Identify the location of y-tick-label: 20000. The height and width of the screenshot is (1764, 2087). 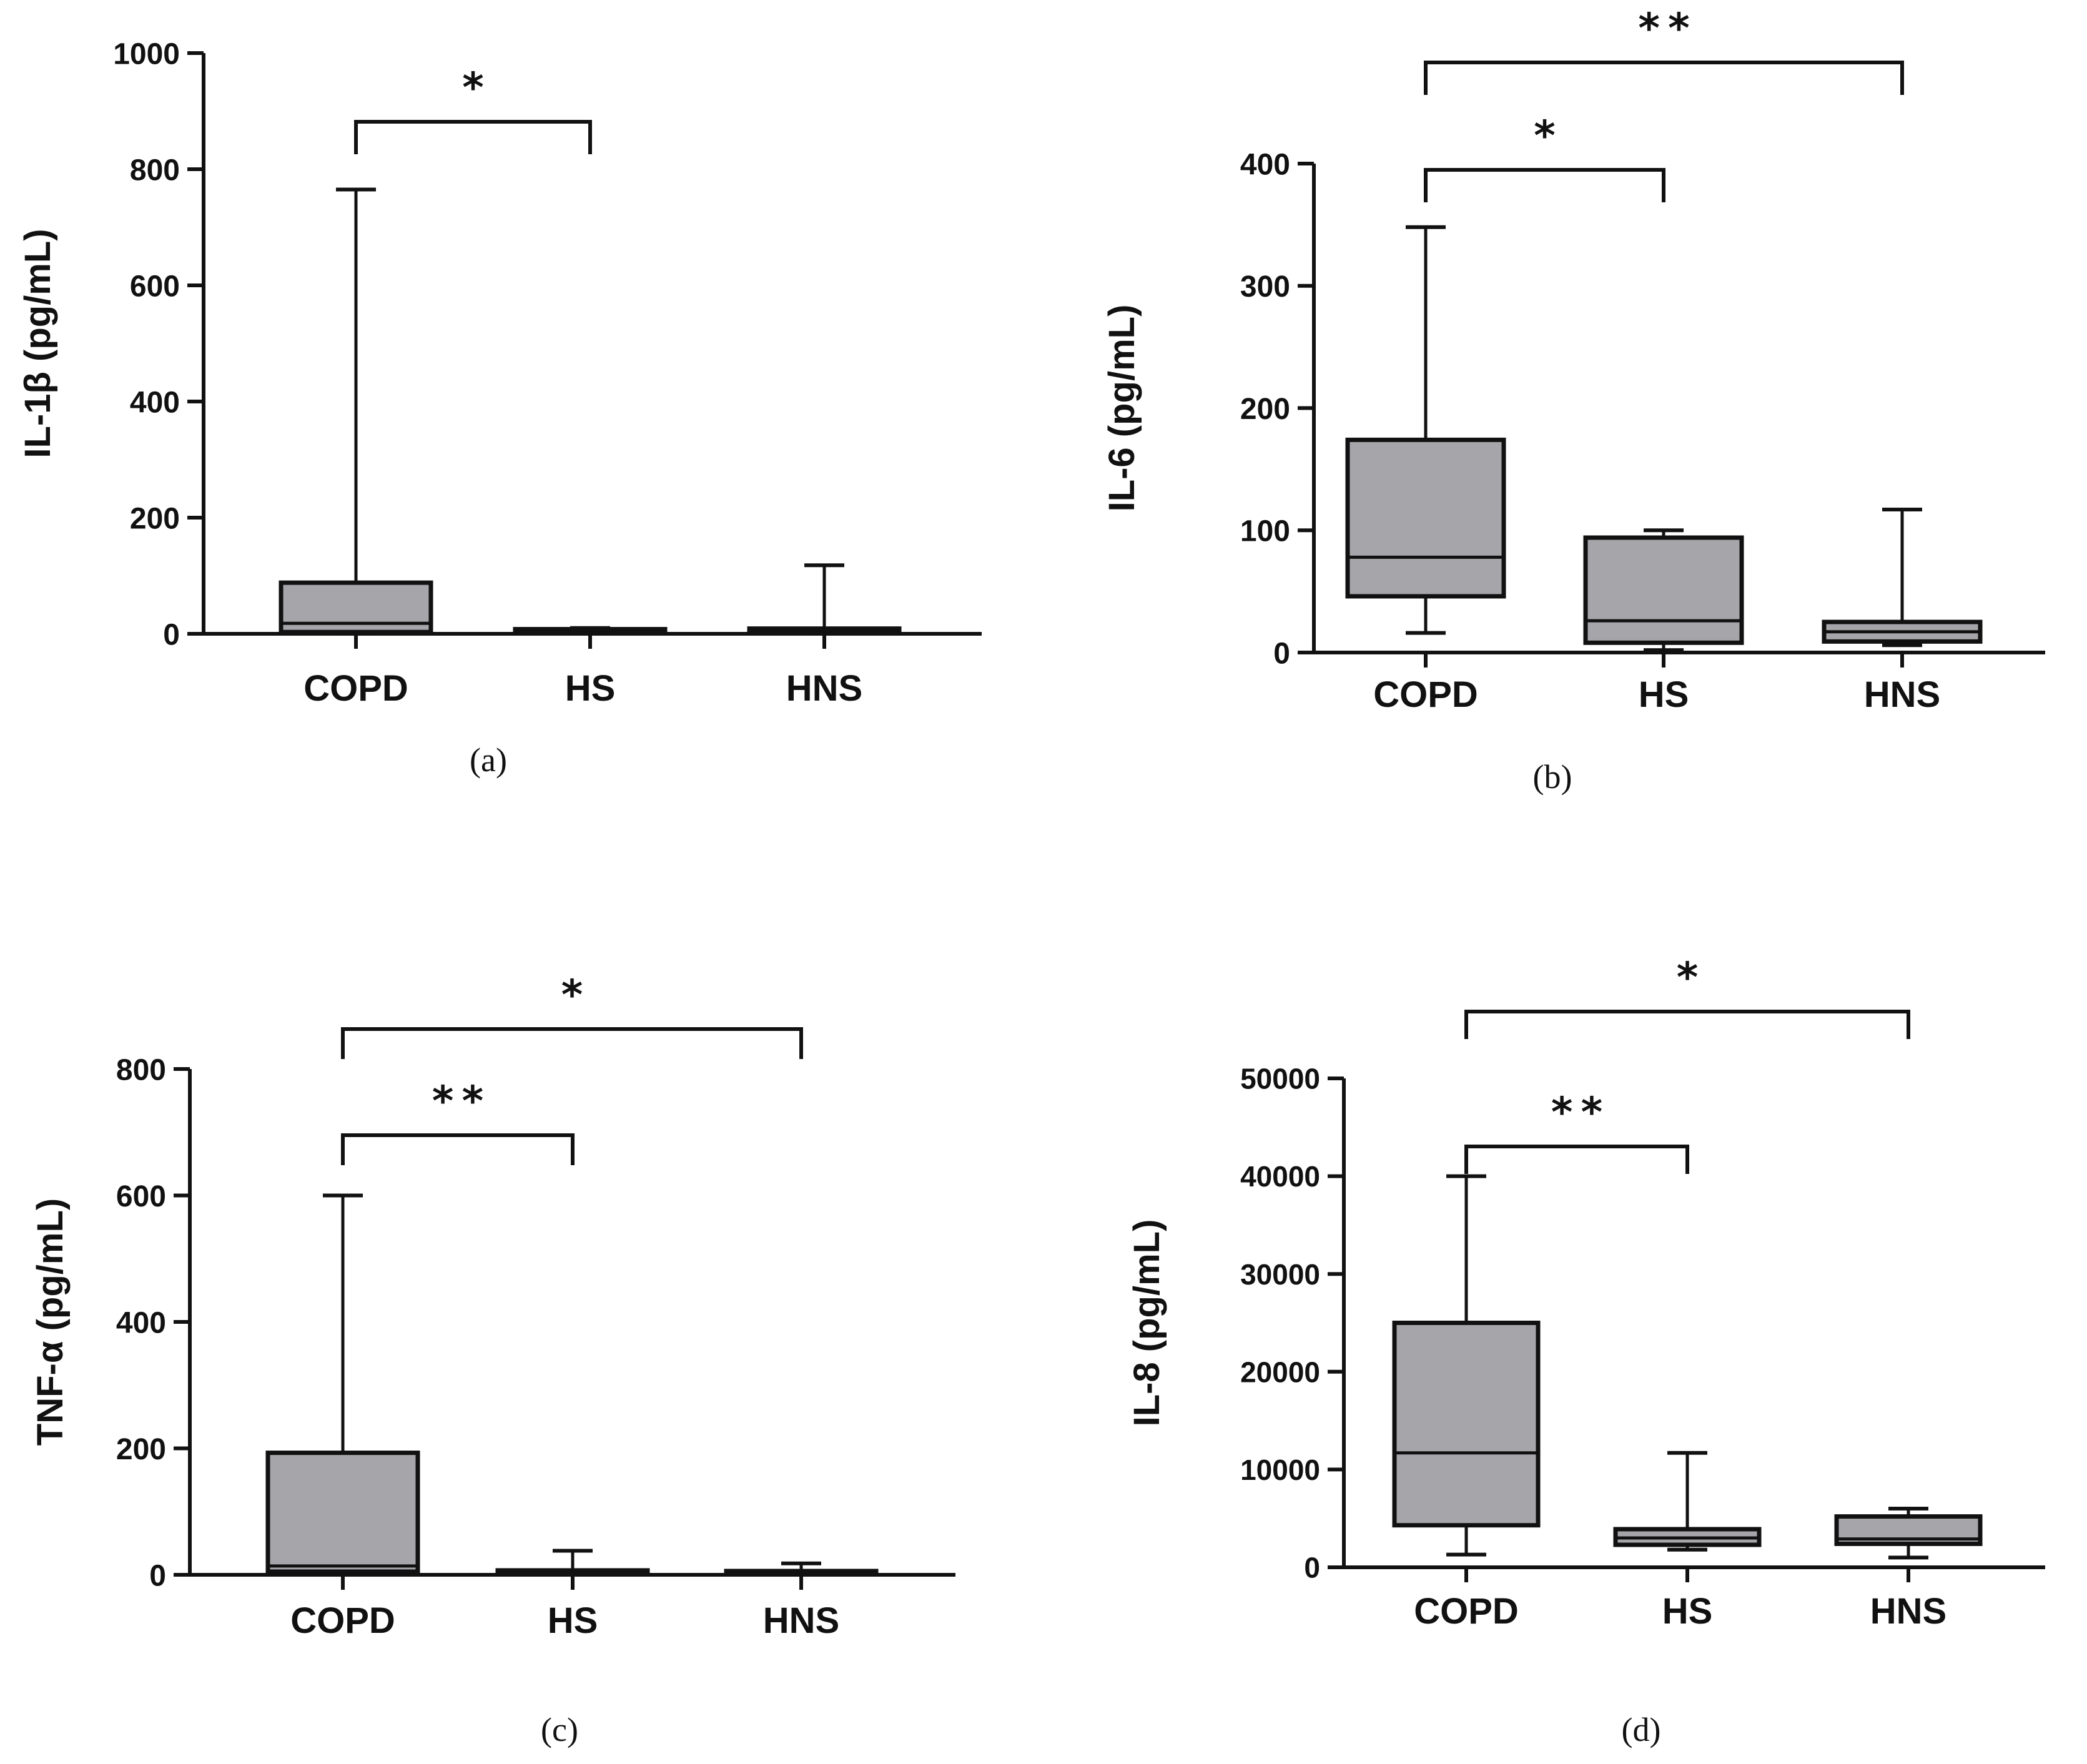
(1280, 1372).